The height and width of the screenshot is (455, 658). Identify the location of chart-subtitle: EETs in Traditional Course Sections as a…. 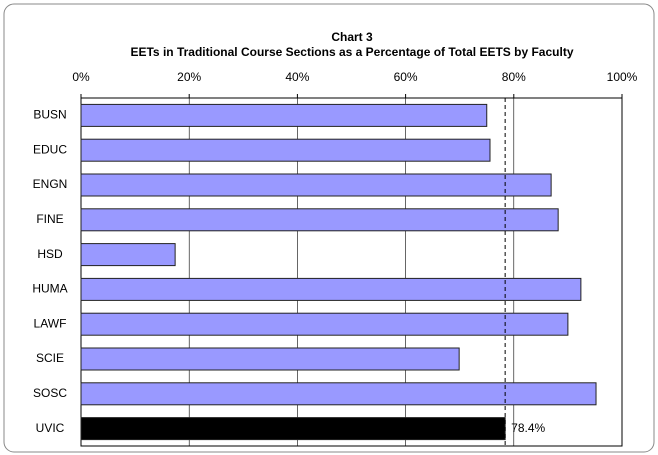
(351, 52).